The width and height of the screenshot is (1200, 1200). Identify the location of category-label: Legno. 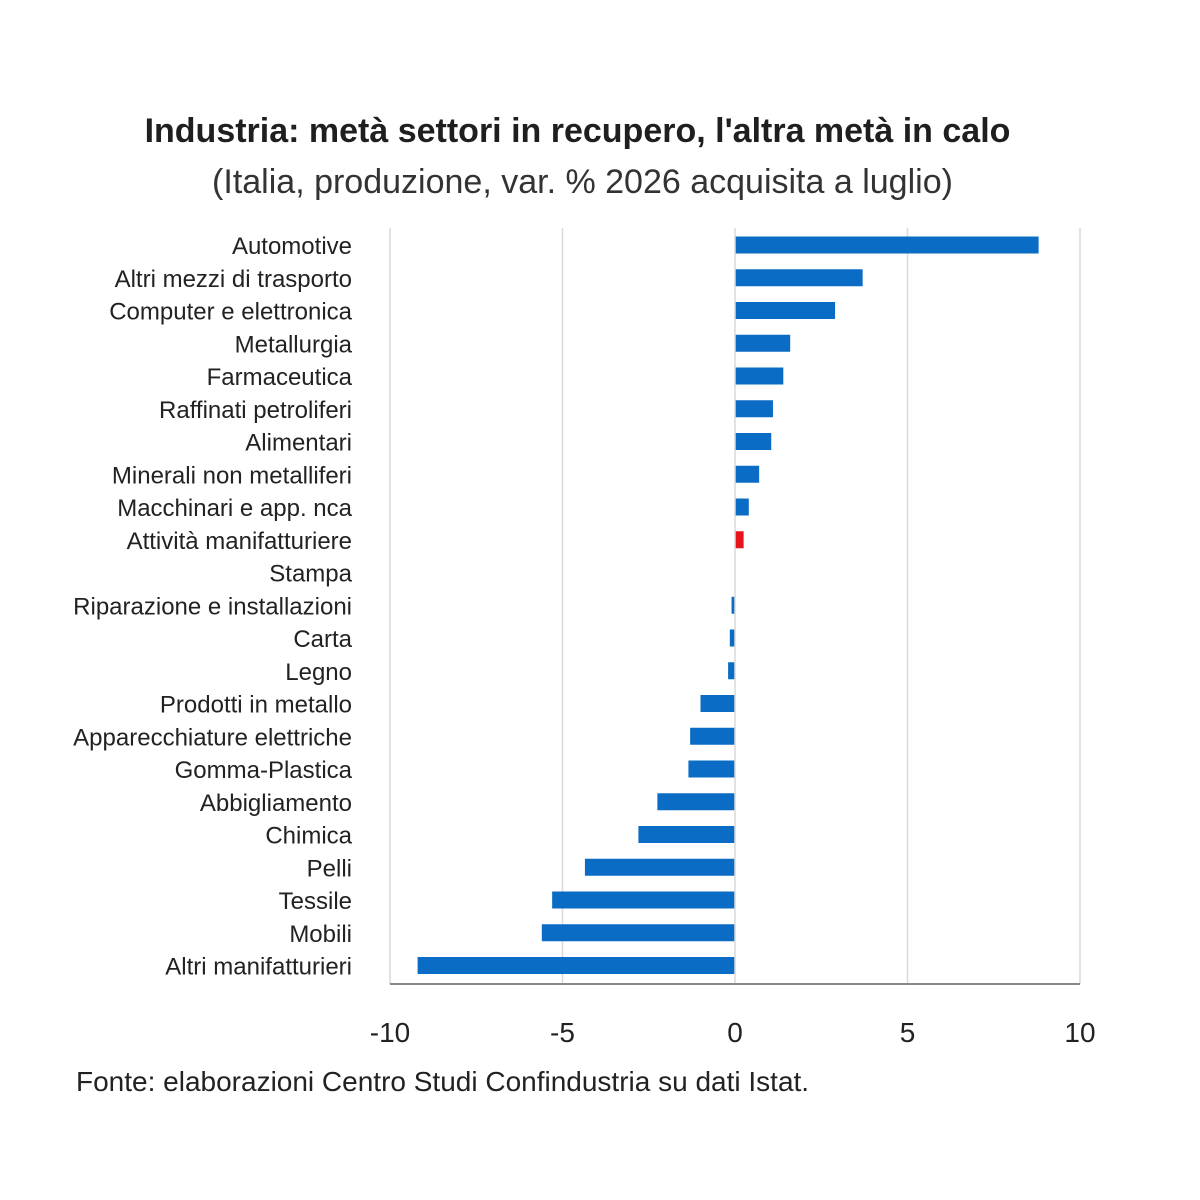
(318, 672).